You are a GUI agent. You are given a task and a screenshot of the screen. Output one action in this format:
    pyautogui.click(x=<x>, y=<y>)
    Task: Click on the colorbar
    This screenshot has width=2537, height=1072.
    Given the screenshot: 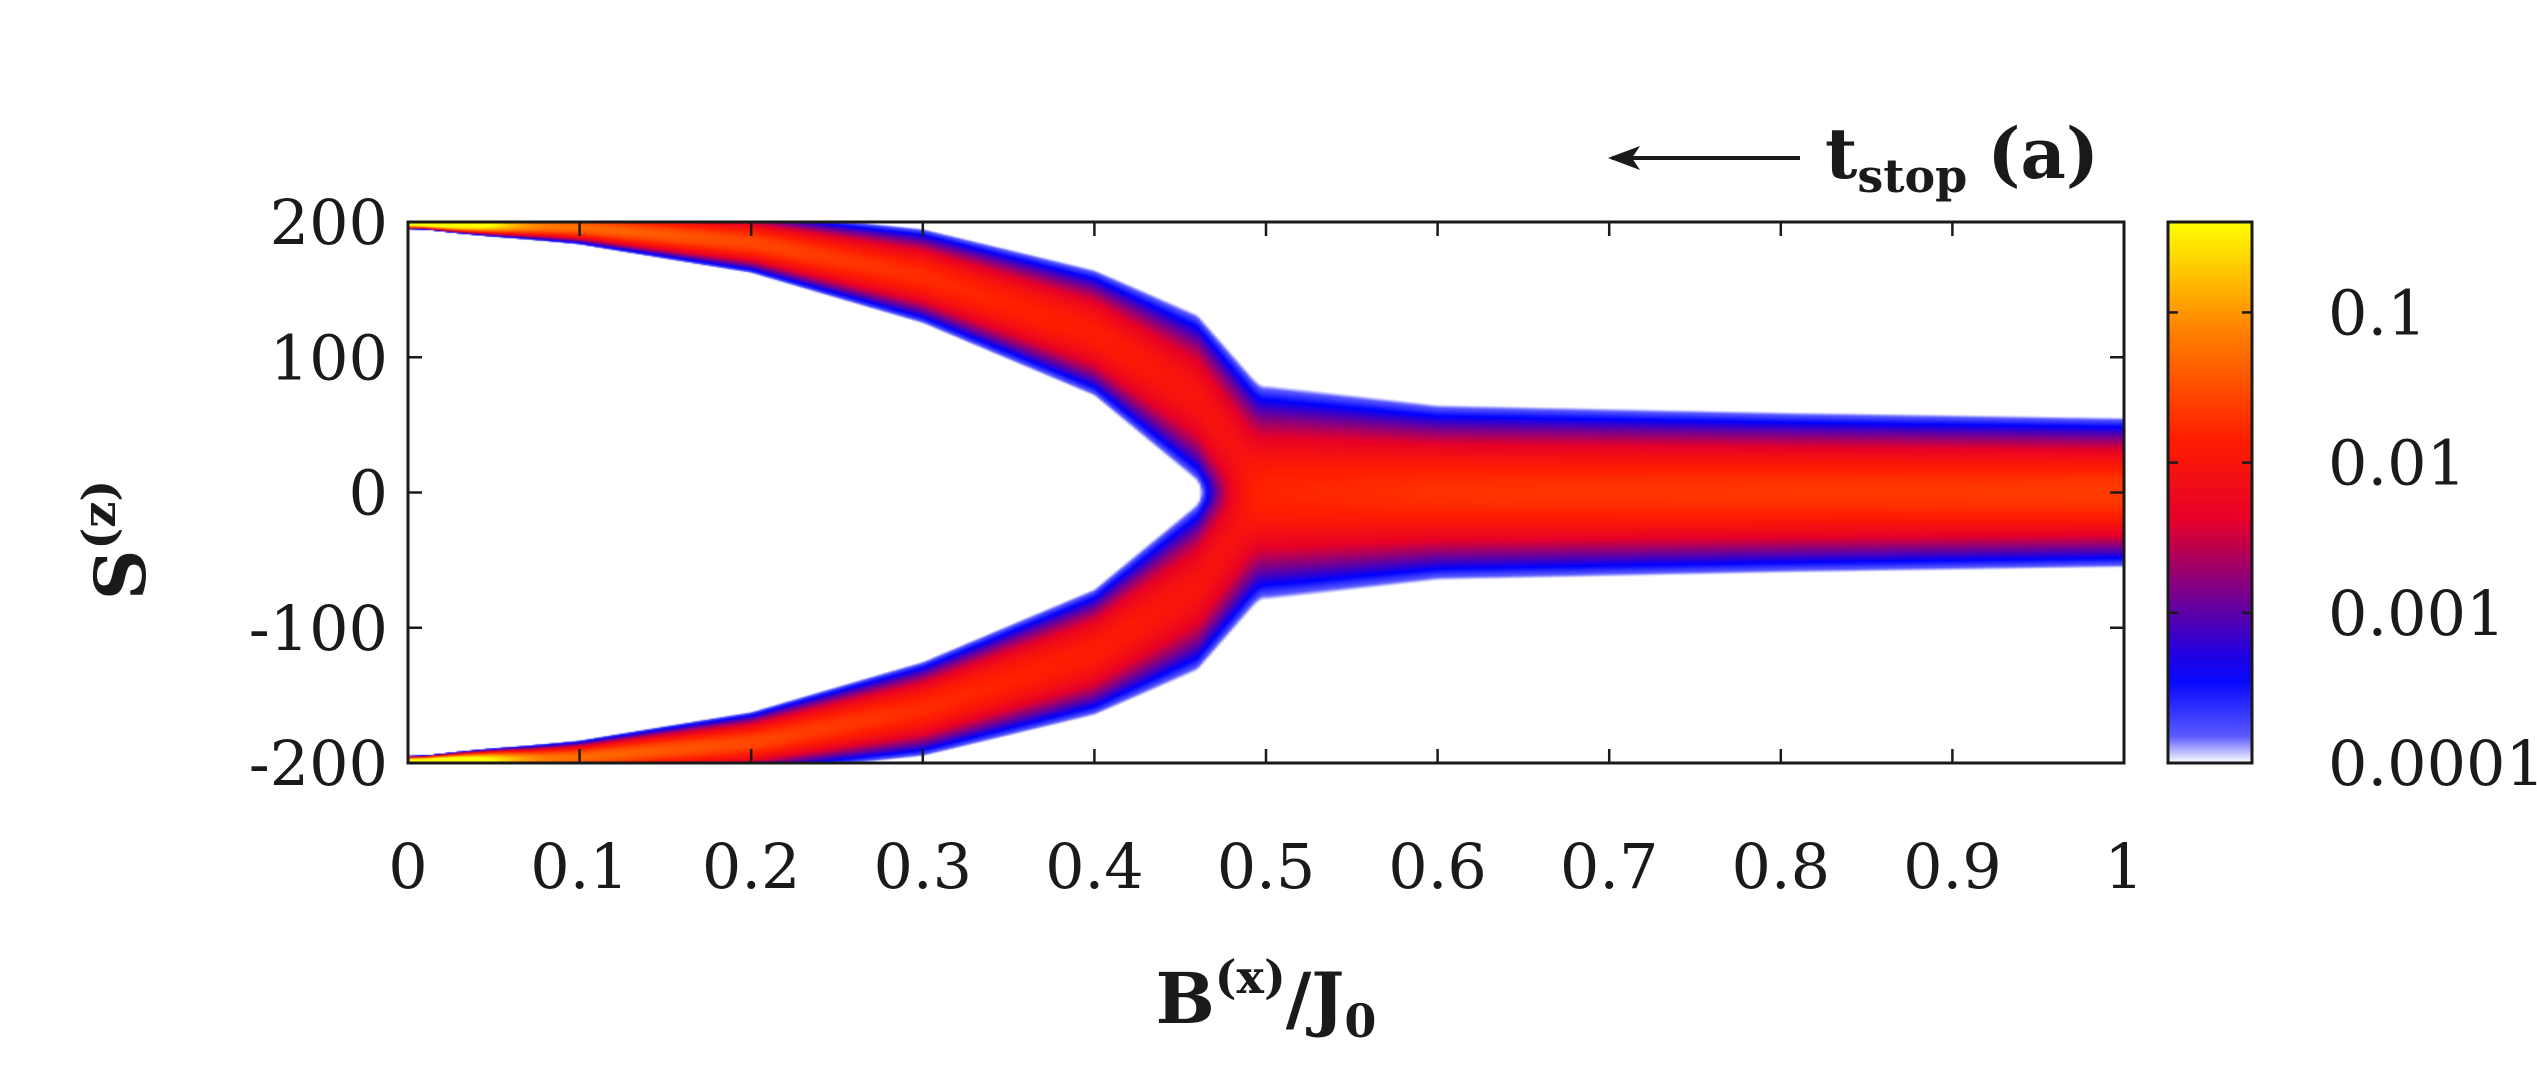 What is the action you would take?
    pyautogui.click(x=2210, y=492)
    